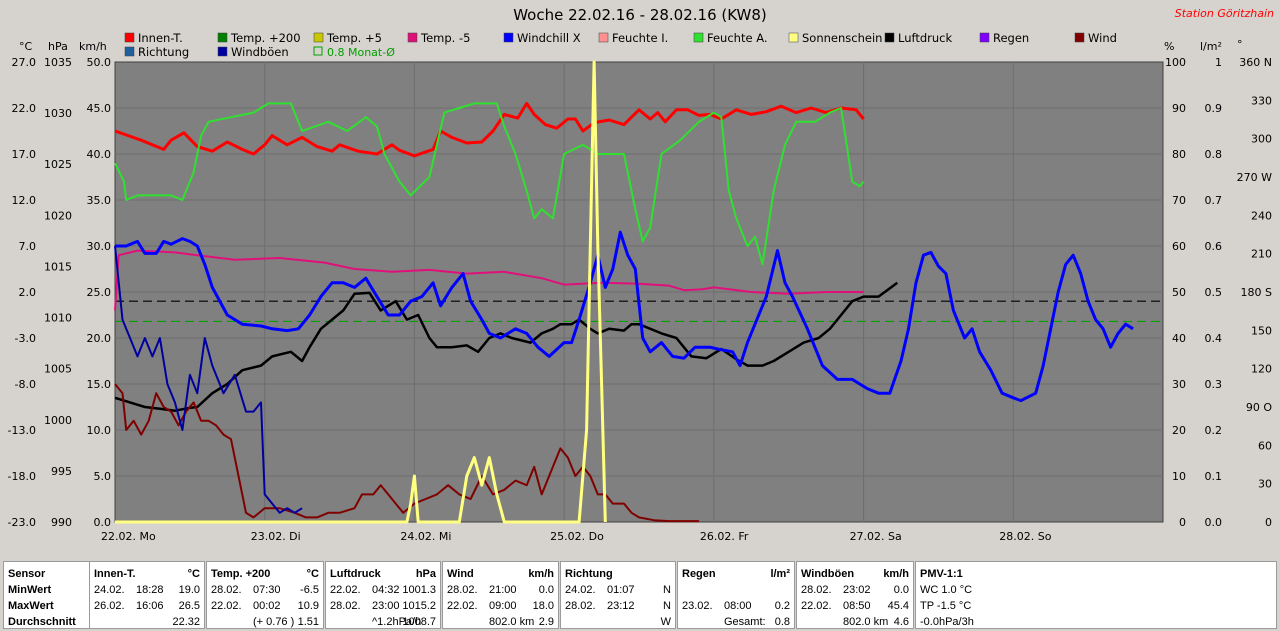 This screenshot has height=631, width=1280. Describe the element at coordinates (397, 622) in the screenshot. I see `stats-time: ^1.2hPa/h` at that location.